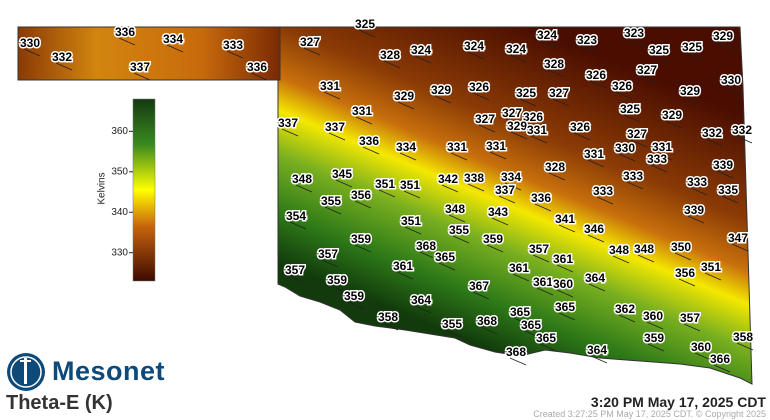 This screenshot has width=770, height=420. What do you see at coordinates (459, 230) in the screenshot?
I see `station-value: 355` at bounding box center [459, 230].